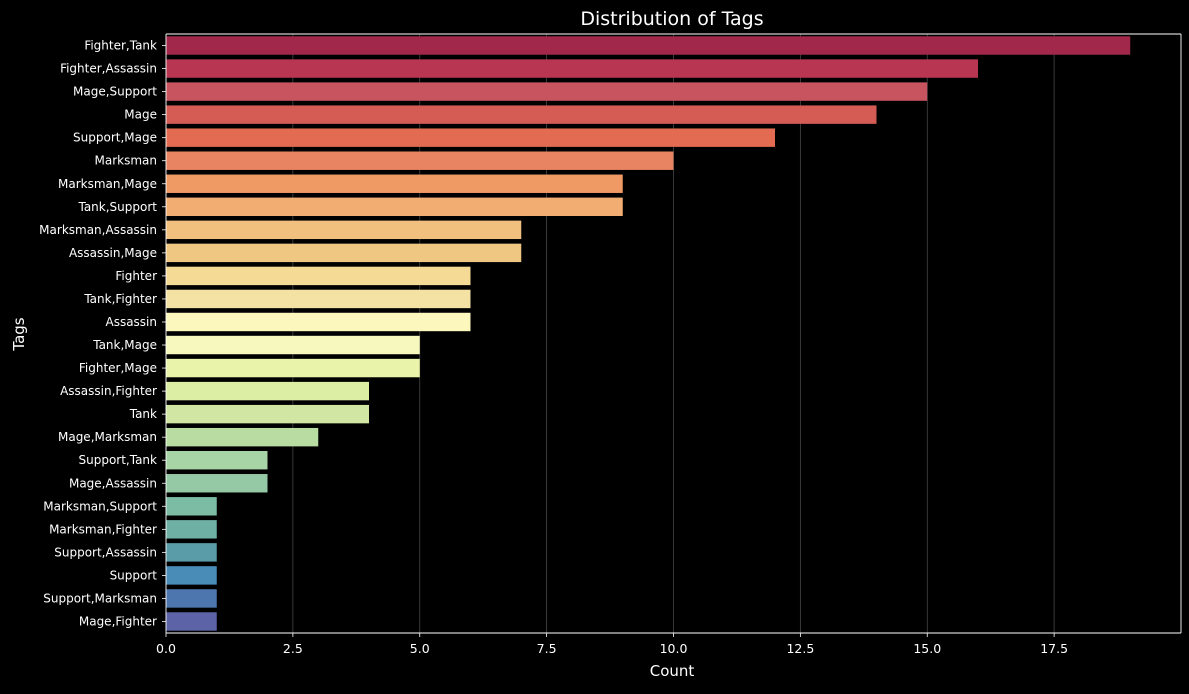 The image size is (1189, 694). I want to click on y-tick-label: Marksman,Assassin, so click(98, 230).